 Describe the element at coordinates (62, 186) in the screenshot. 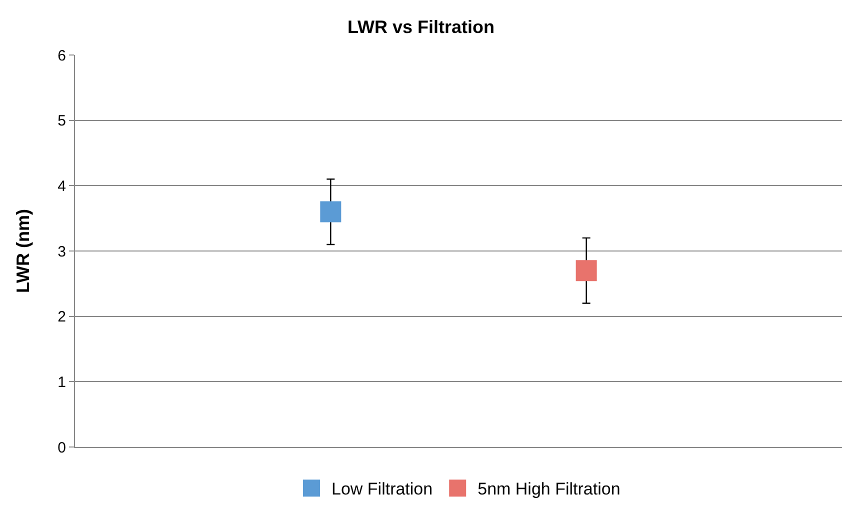

I see `y-tick-label: 4` at that location.